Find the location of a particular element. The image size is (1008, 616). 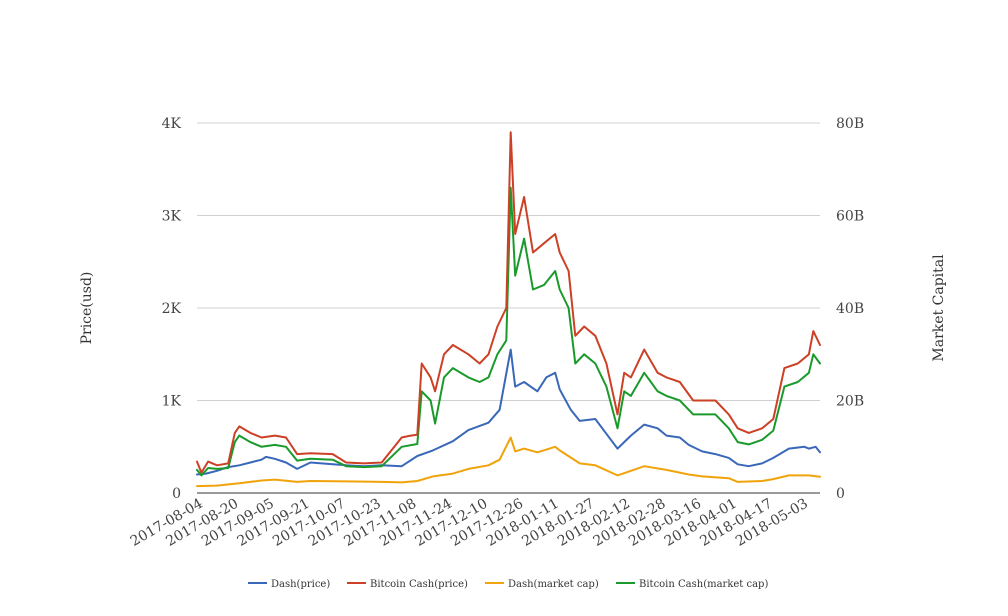

left-y-tick-label: 2K is located at coordinates (172, 309).